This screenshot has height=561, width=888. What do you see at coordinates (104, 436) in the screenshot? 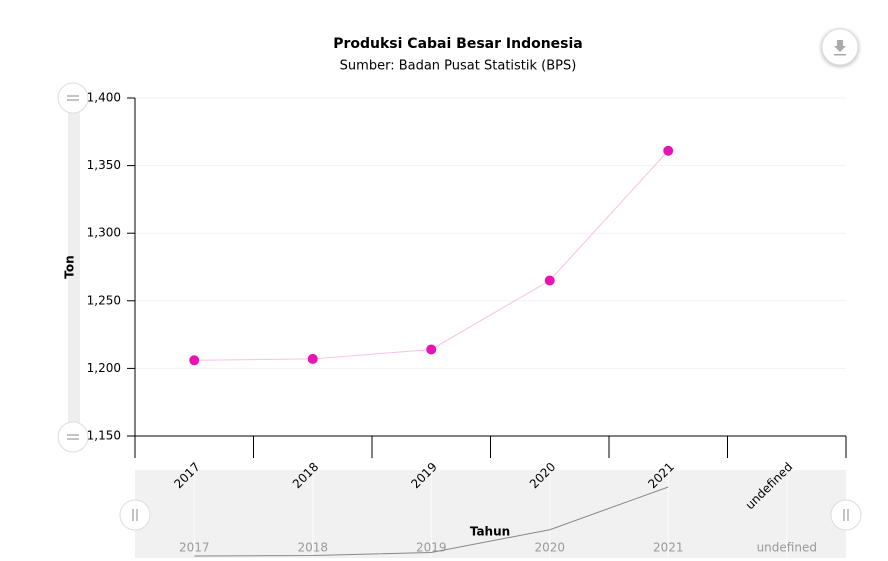
I see `y-tick-label: 1,150` at bounding box center [104, 436].